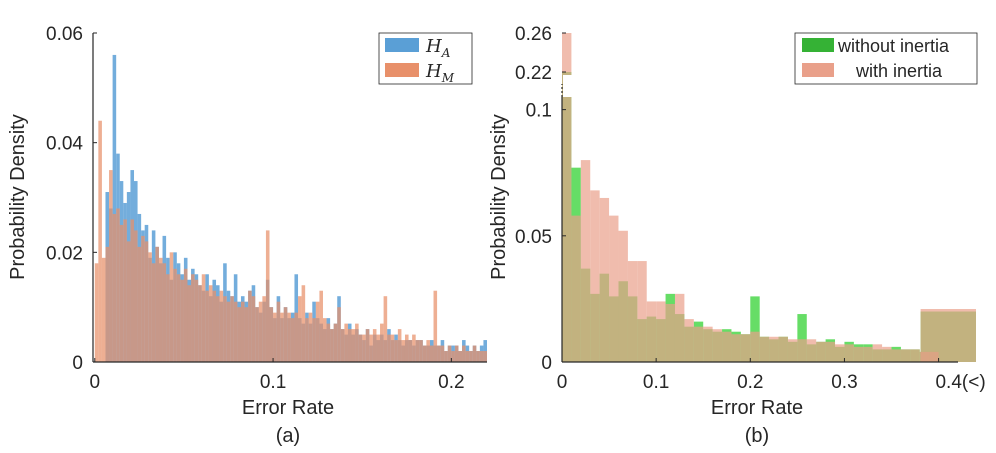 Image resolution: width=996 pixels, height=453 pixels. Describe the element at coordinates (440, 73) in the screenshot. I see `legend-label-h-m: HM` at that location.